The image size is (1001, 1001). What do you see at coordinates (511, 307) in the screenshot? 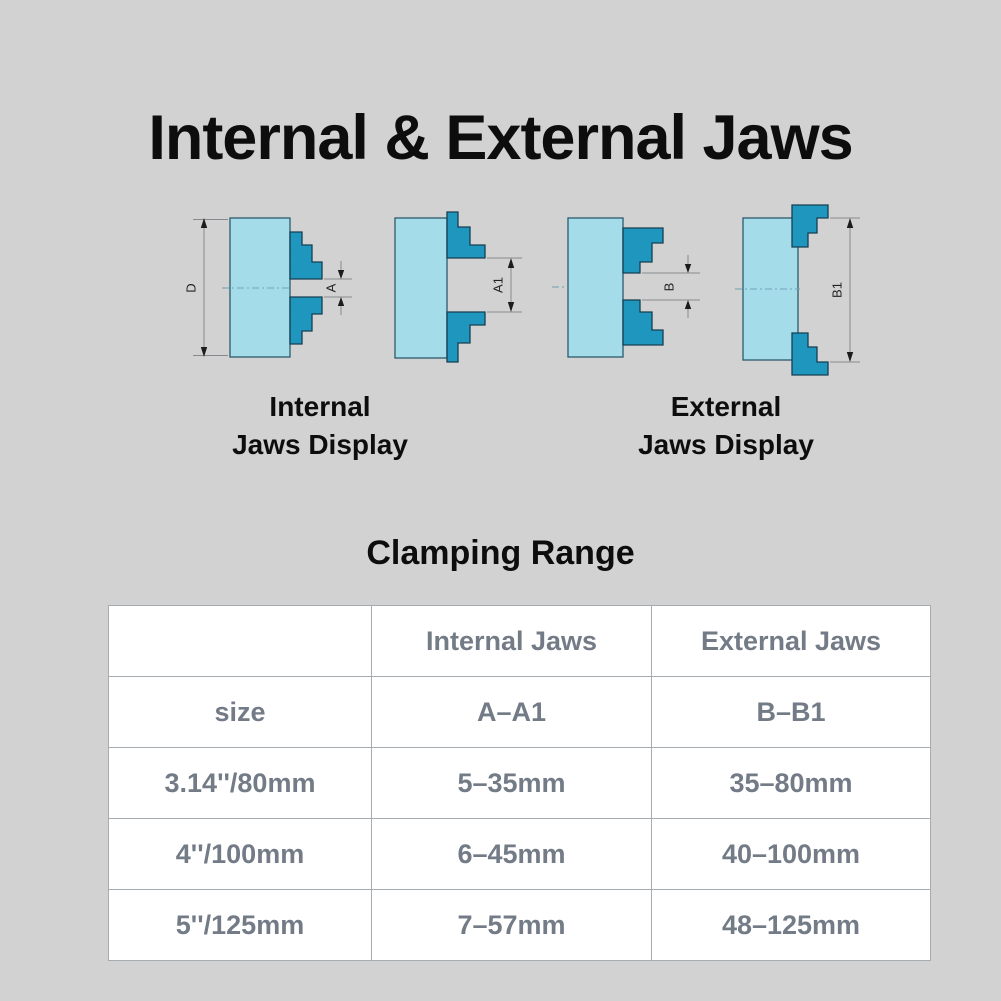
I see `a1-arrow-down` at bounding box center [511, 307].